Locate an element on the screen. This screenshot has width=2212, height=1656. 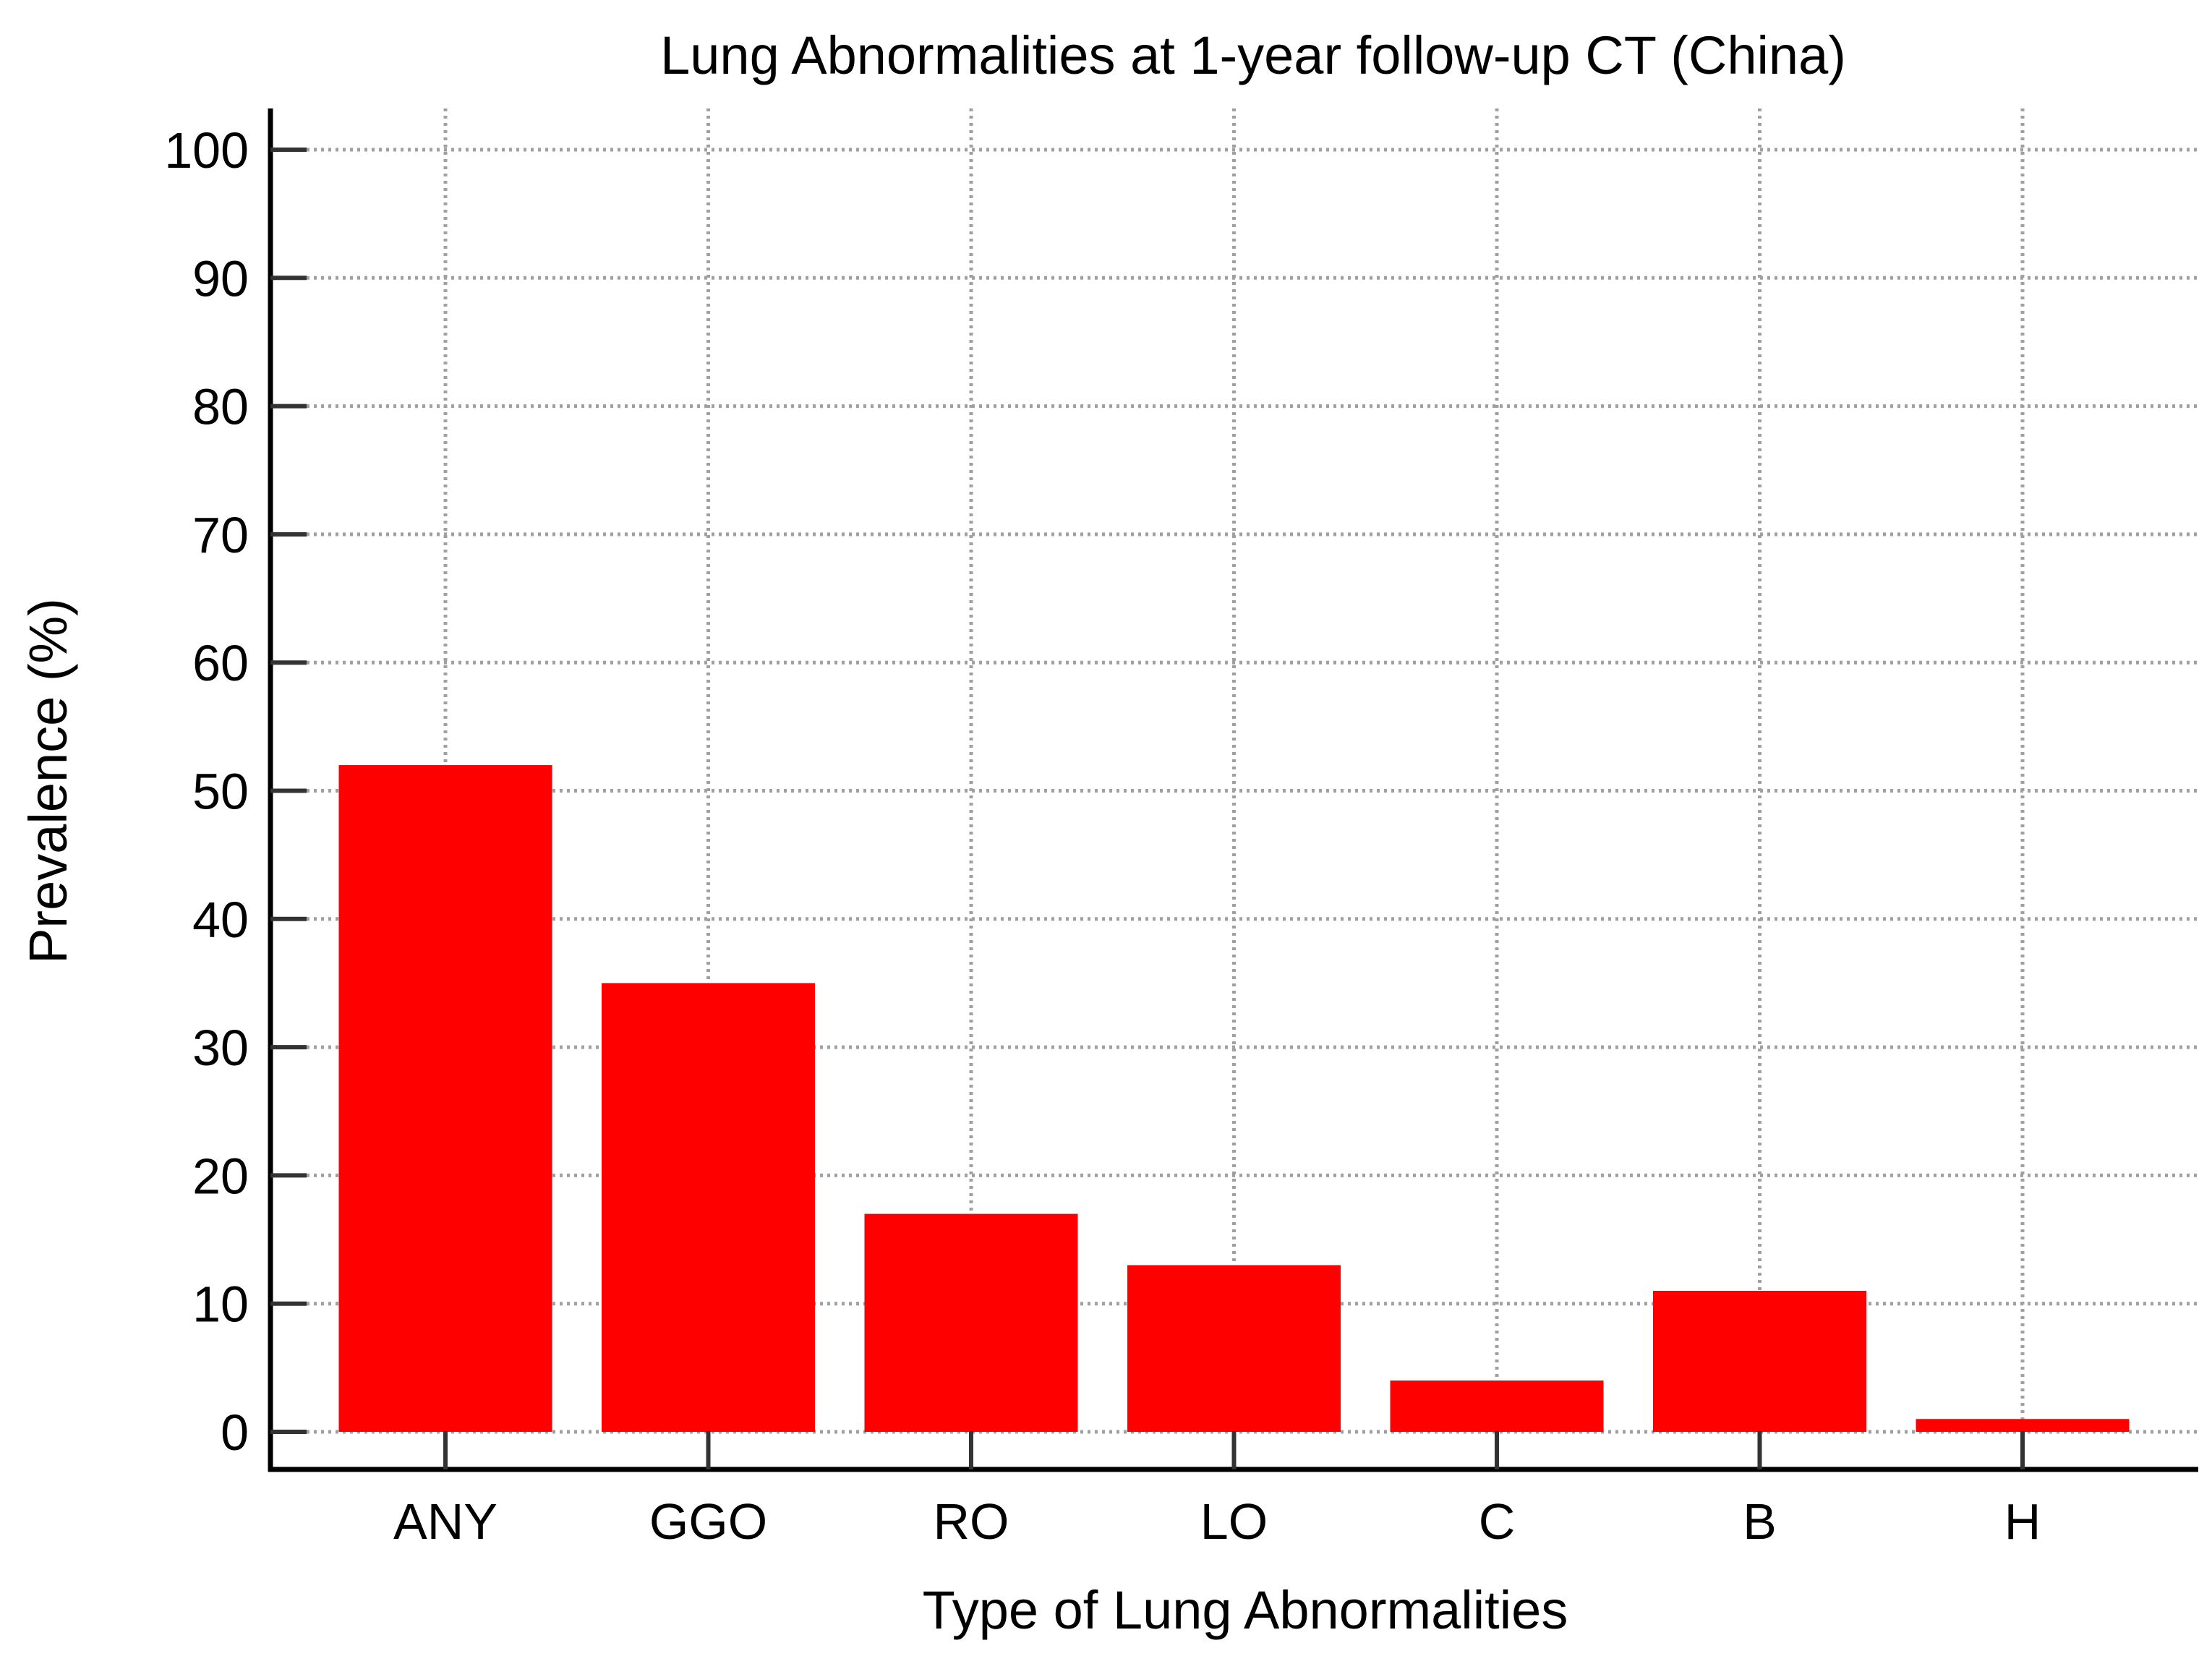
y-tick-label: 70 is located at coordinates (220, 535).